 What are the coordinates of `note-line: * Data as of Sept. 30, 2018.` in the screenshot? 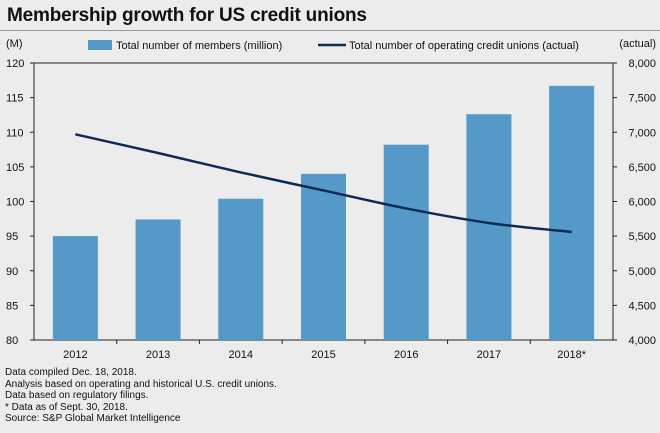 It's located at (66, 407).